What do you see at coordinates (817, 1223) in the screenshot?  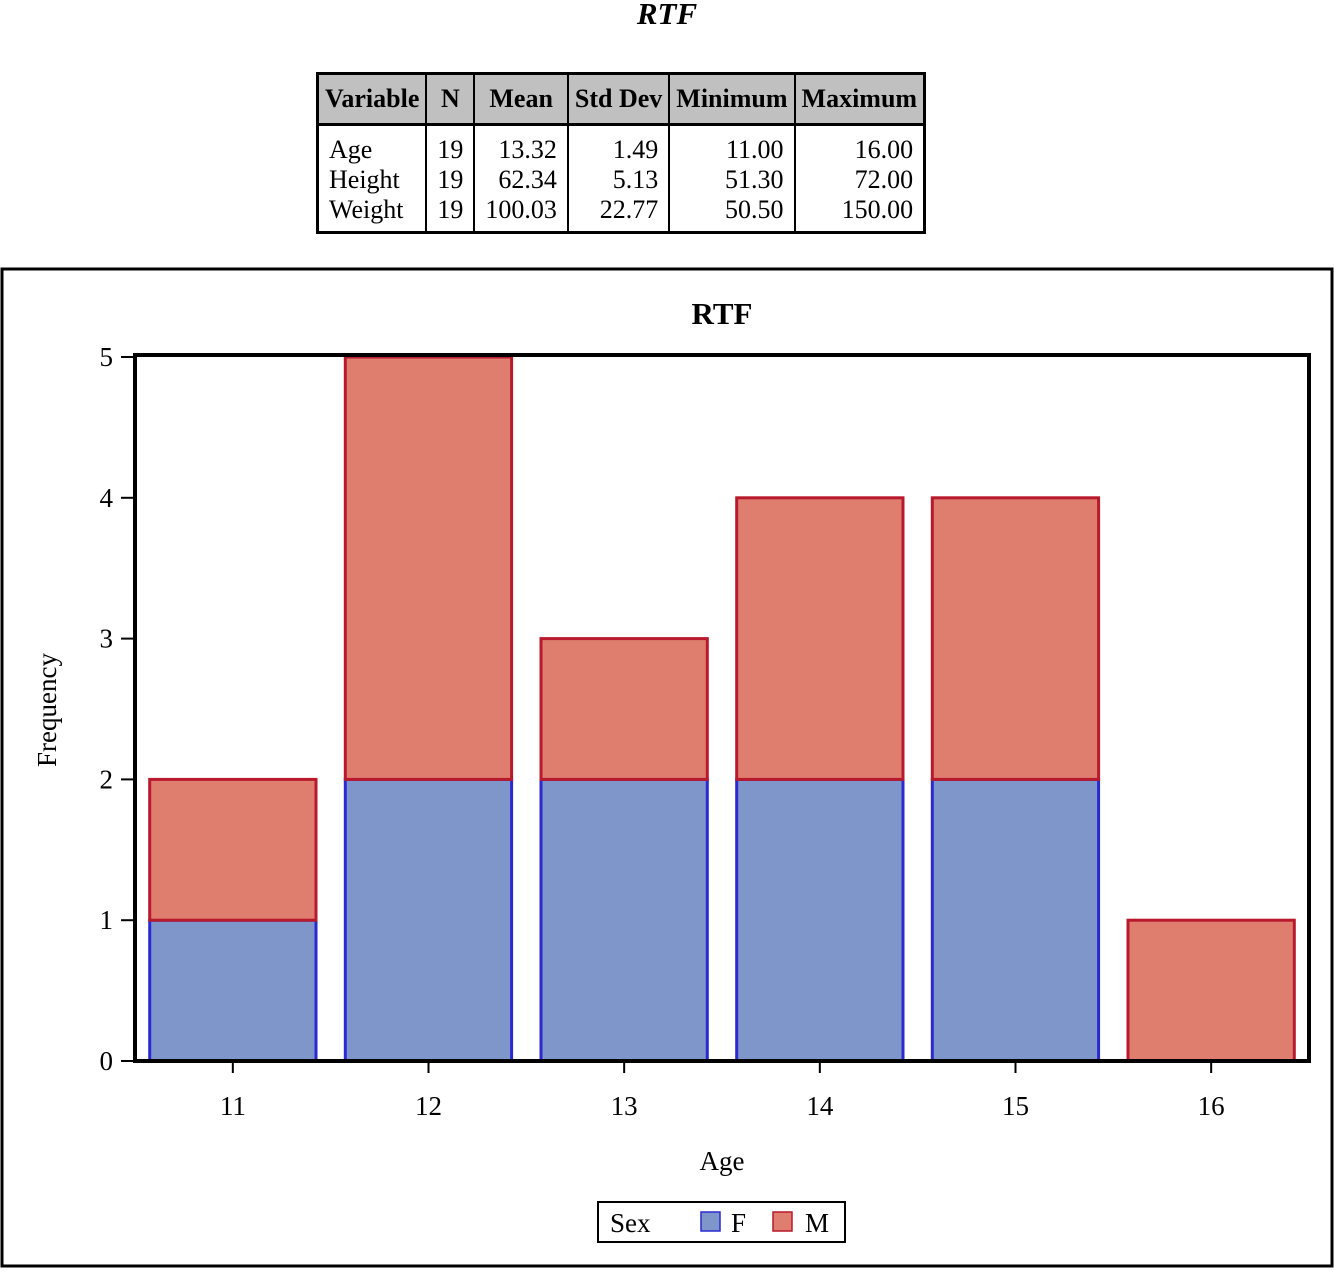 I see `legend-label-m: M` at bounding box center [817, 1223].